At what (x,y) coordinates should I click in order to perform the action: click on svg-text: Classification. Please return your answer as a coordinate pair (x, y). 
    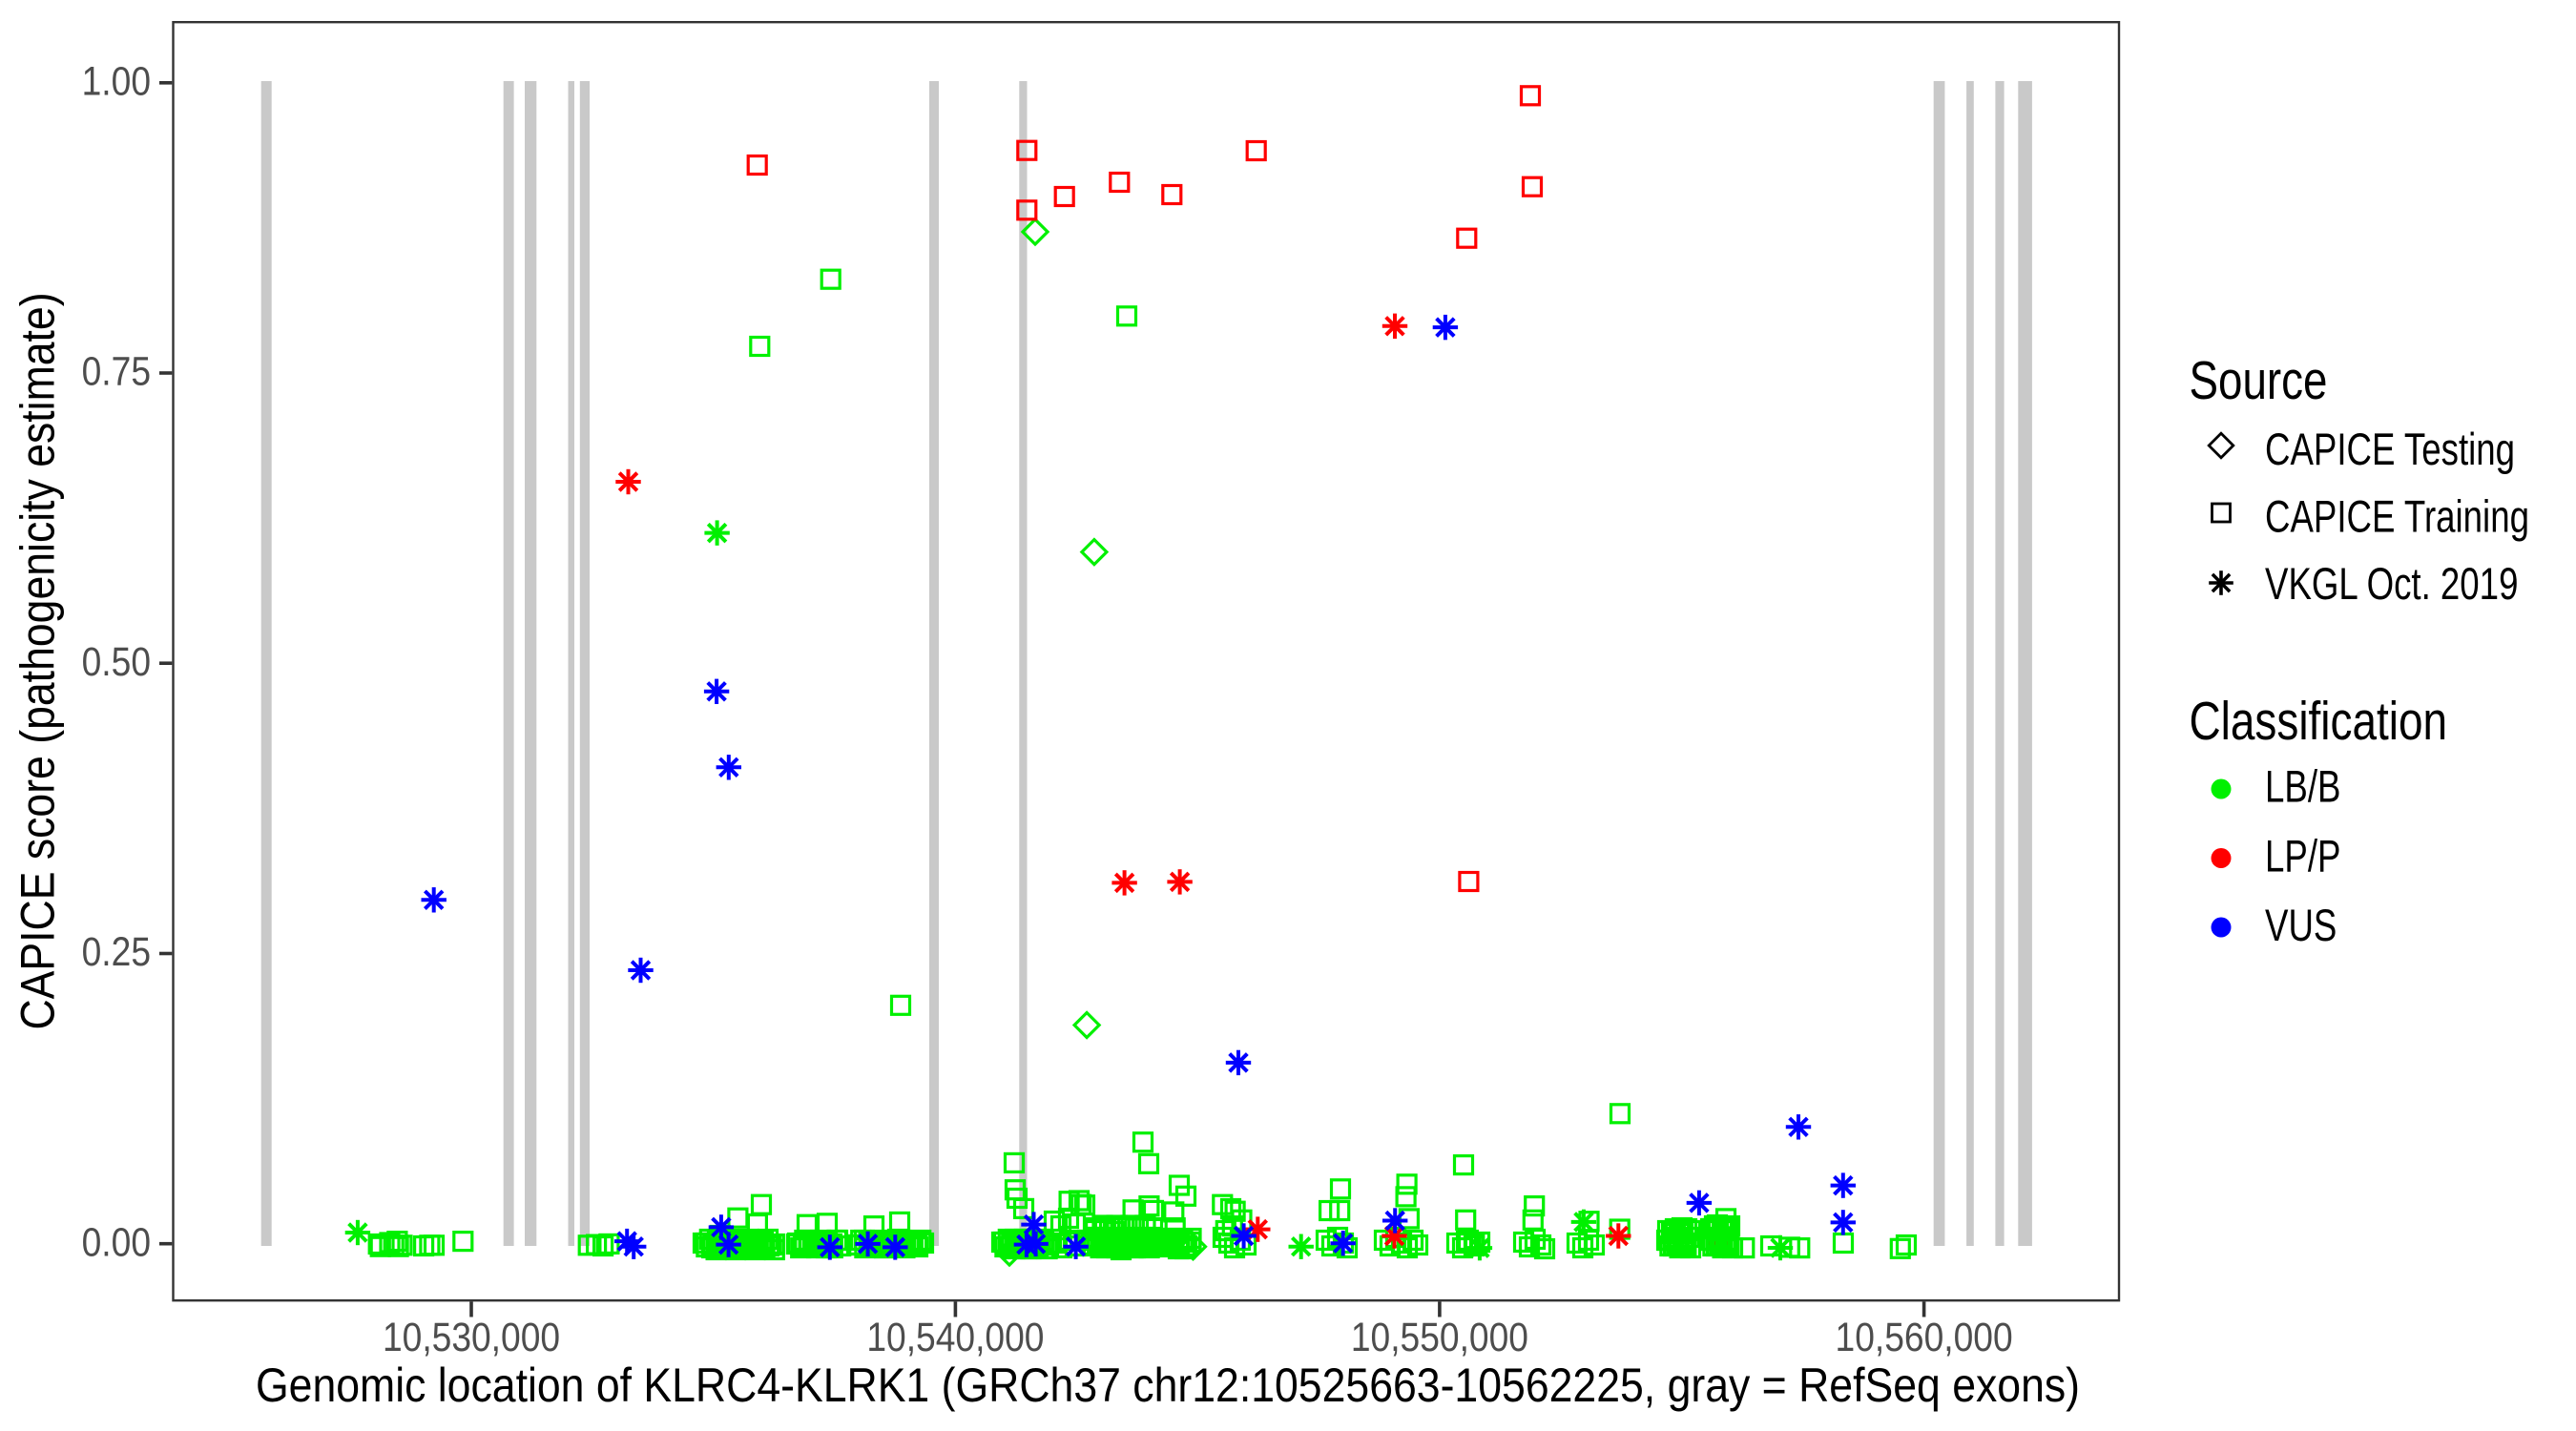
    Looking at the image, I should click on (2319, 720).